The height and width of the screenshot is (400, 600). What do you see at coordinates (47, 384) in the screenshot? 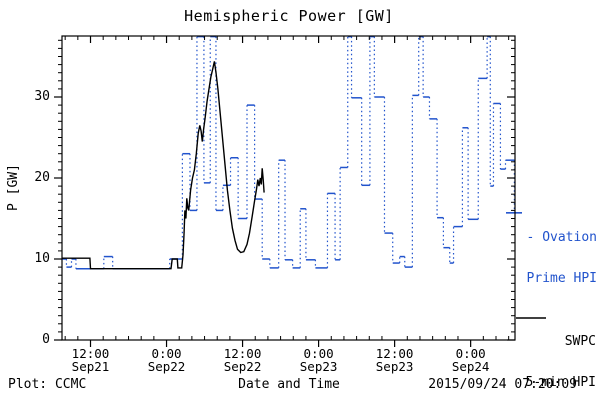
I see `plot-credit: Plot: CCMC` at bounding box center [47, 384].